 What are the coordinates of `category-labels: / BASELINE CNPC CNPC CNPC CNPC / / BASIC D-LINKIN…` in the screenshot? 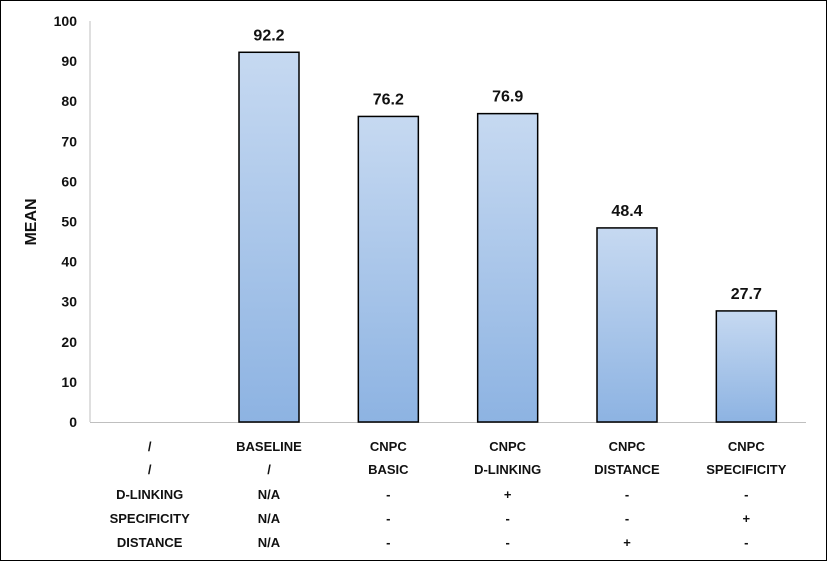 It's located at (467, 458).